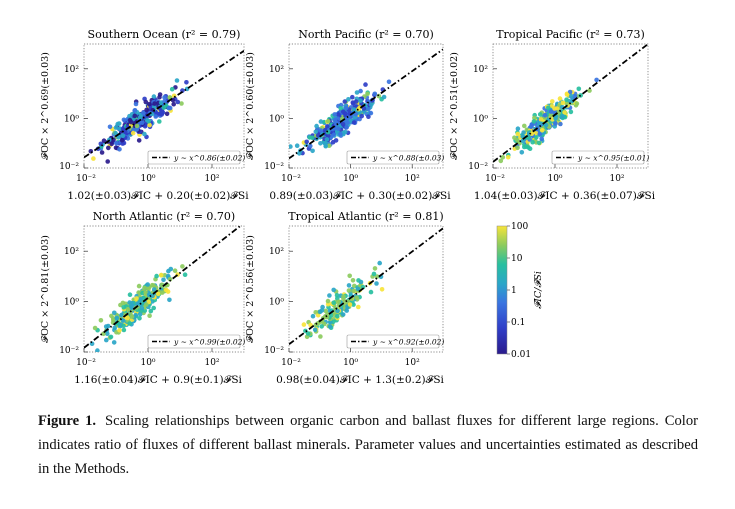 The width and height of the screenshot is (735, 509). What do you see at coordinates (209, 342) in the screenshot?
I see `legend-label: y ~ x^0.99(±0.02)` at bounding box center [209, 342].